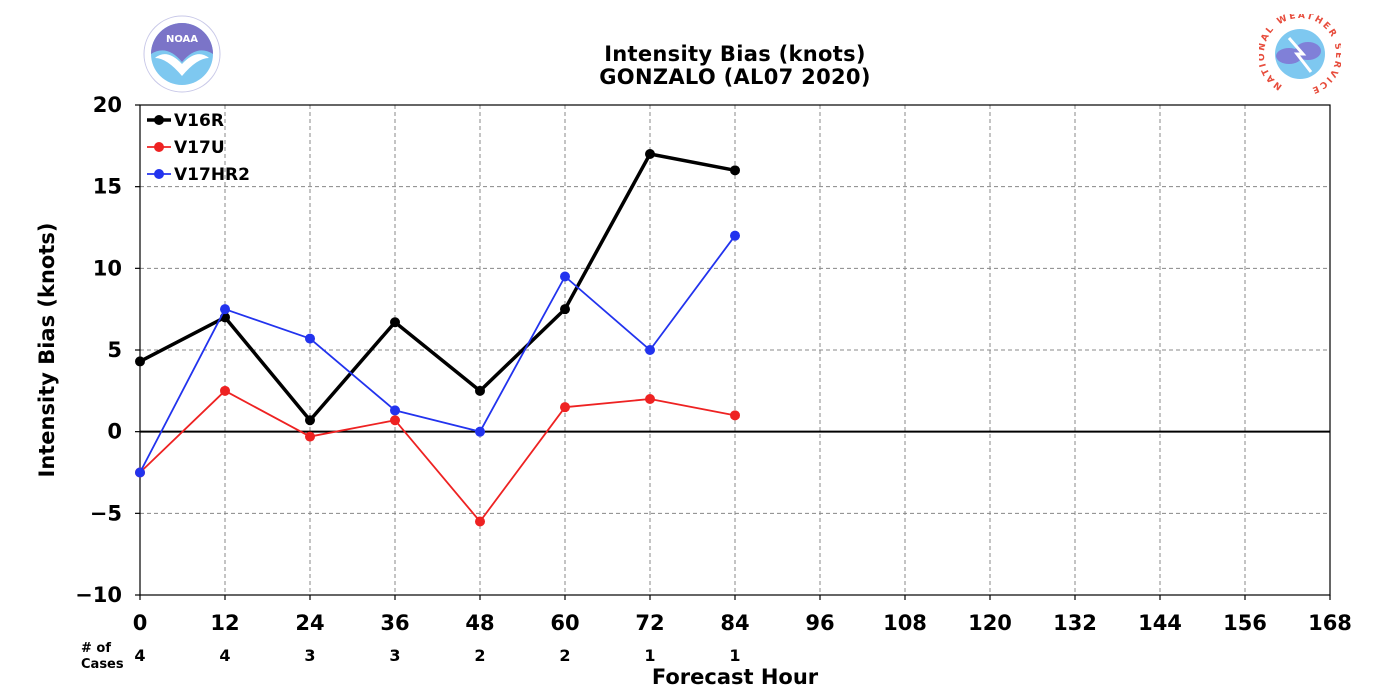 The image size is (1400, 700). What do you see at coordinates (102, 664) in the screenshot?
I see `cases-label-line2: Cases` at bounding box center [102, 664].